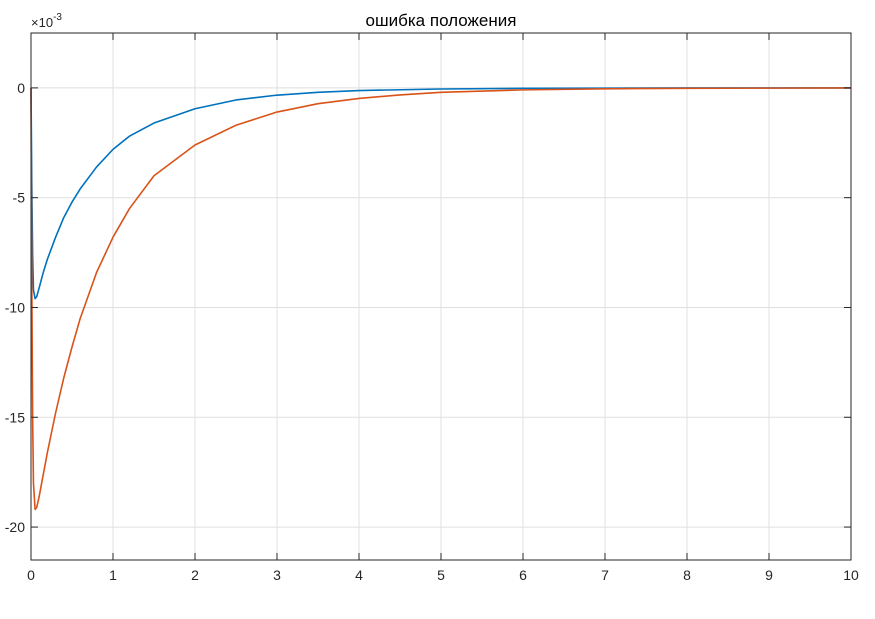 Image resolution: width=875 pixels, height=619 pixels. Describe the element at coordinates (359, 575) in the screenshot. I see `x-tick-label: 4` at that location.